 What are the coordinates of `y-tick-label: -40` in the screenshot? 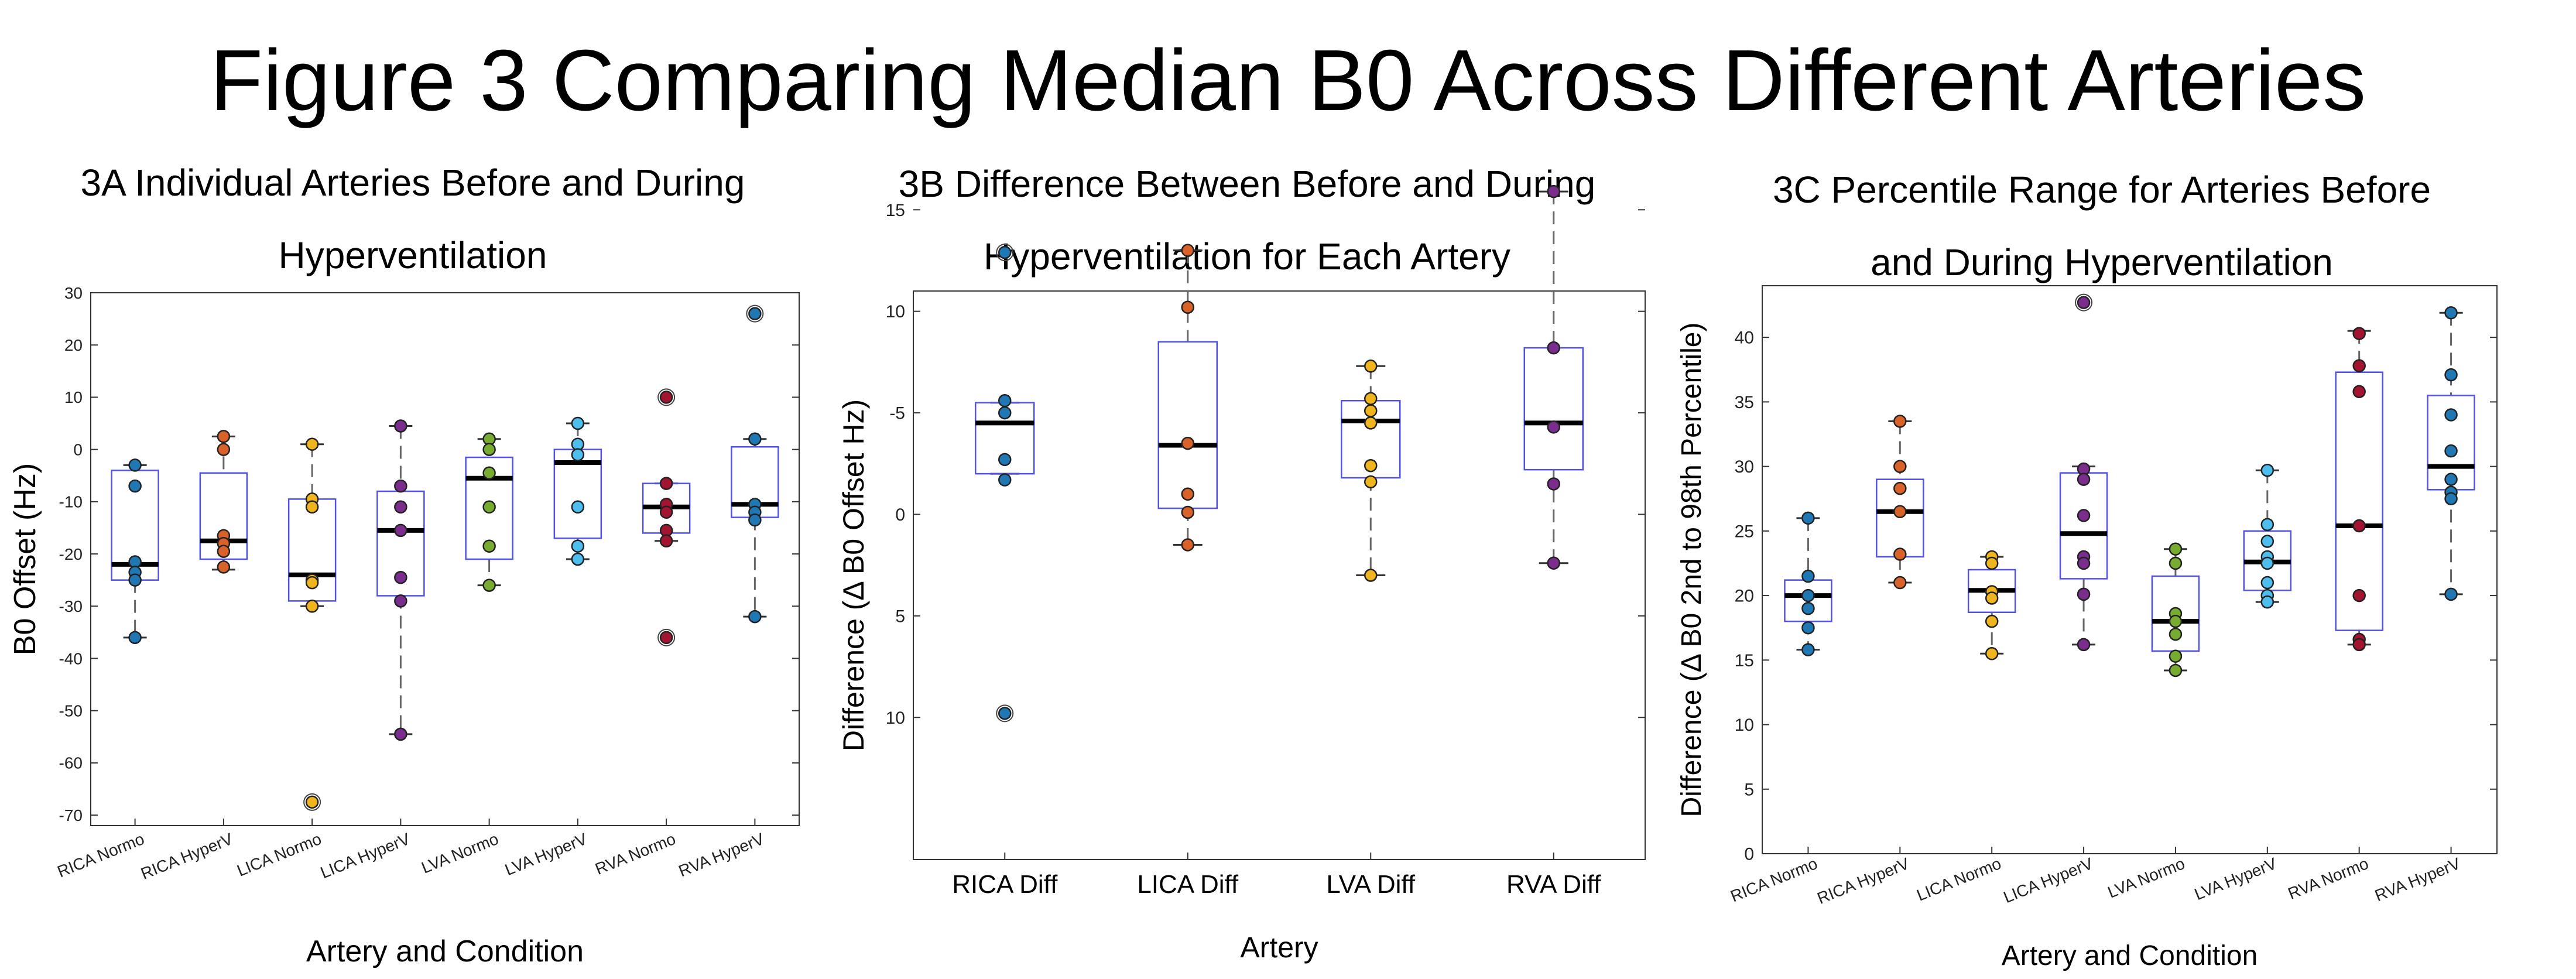 It's located at (71, 658).